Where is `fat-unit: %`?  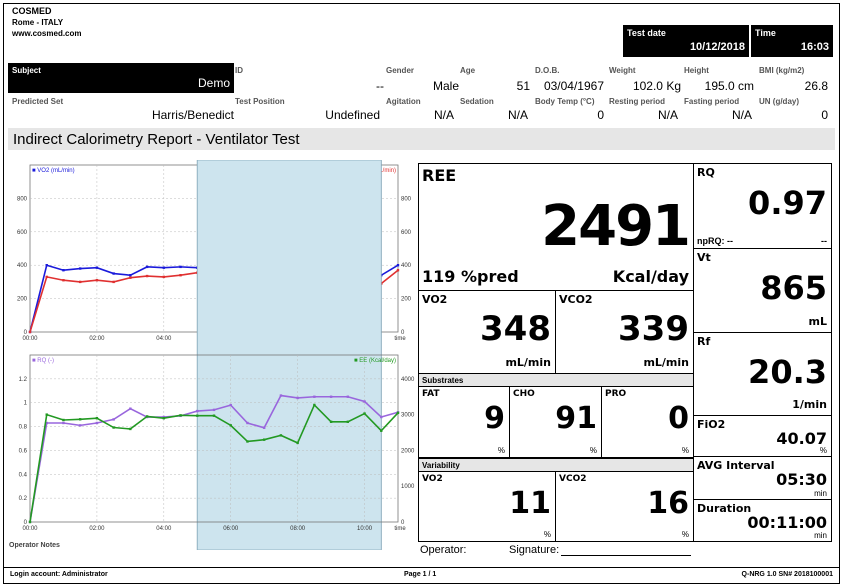
fat-unit: % is located at coordinates (501, 450).